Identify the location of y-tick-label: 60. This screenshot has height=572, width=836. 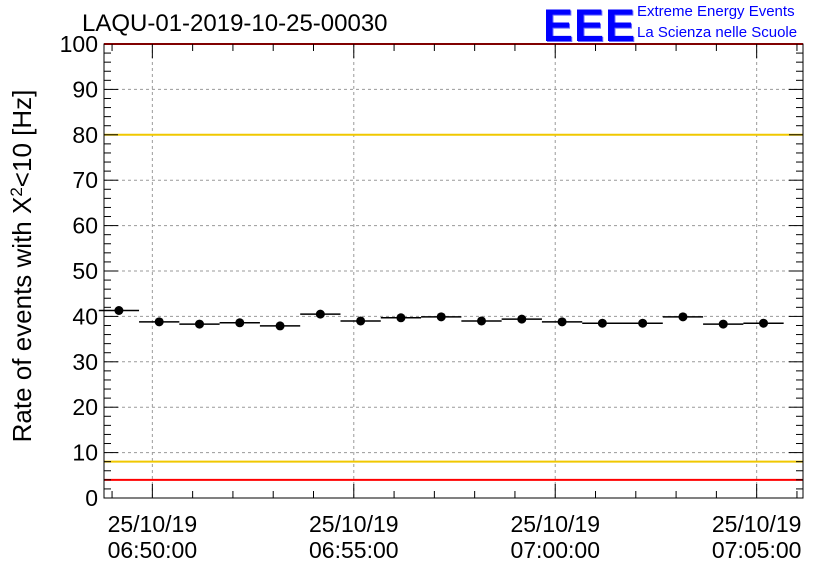
(85, 226).